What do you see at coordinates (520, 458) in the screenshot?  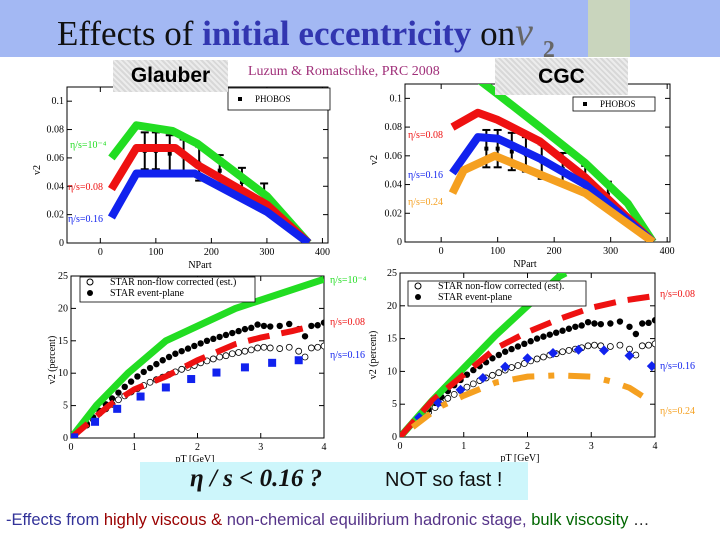 I see `x-axis-label: pT [GeV]` at bounding box center [520, 458].